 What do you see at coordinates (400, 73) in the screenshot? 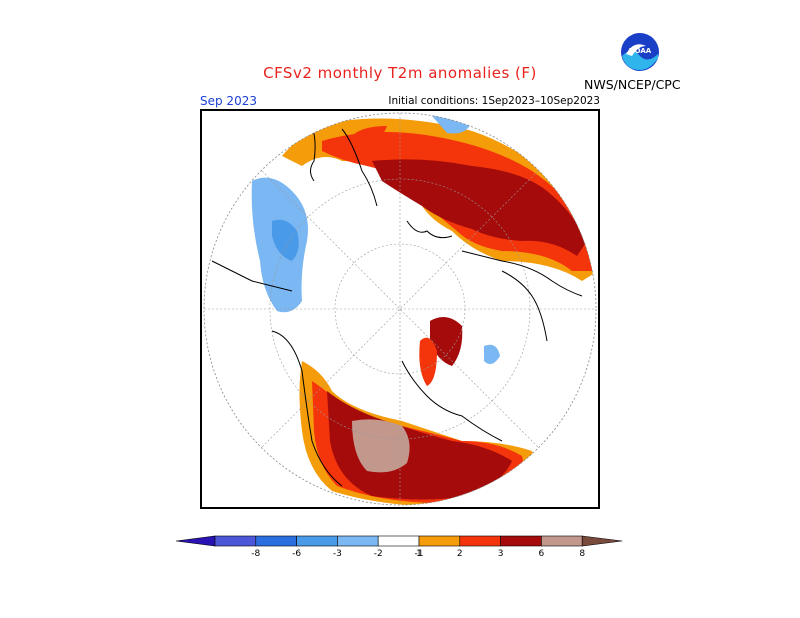
I see `map-title: CFSv2 monthly T2m anomalies (F)` at bounding box center [400, 73].